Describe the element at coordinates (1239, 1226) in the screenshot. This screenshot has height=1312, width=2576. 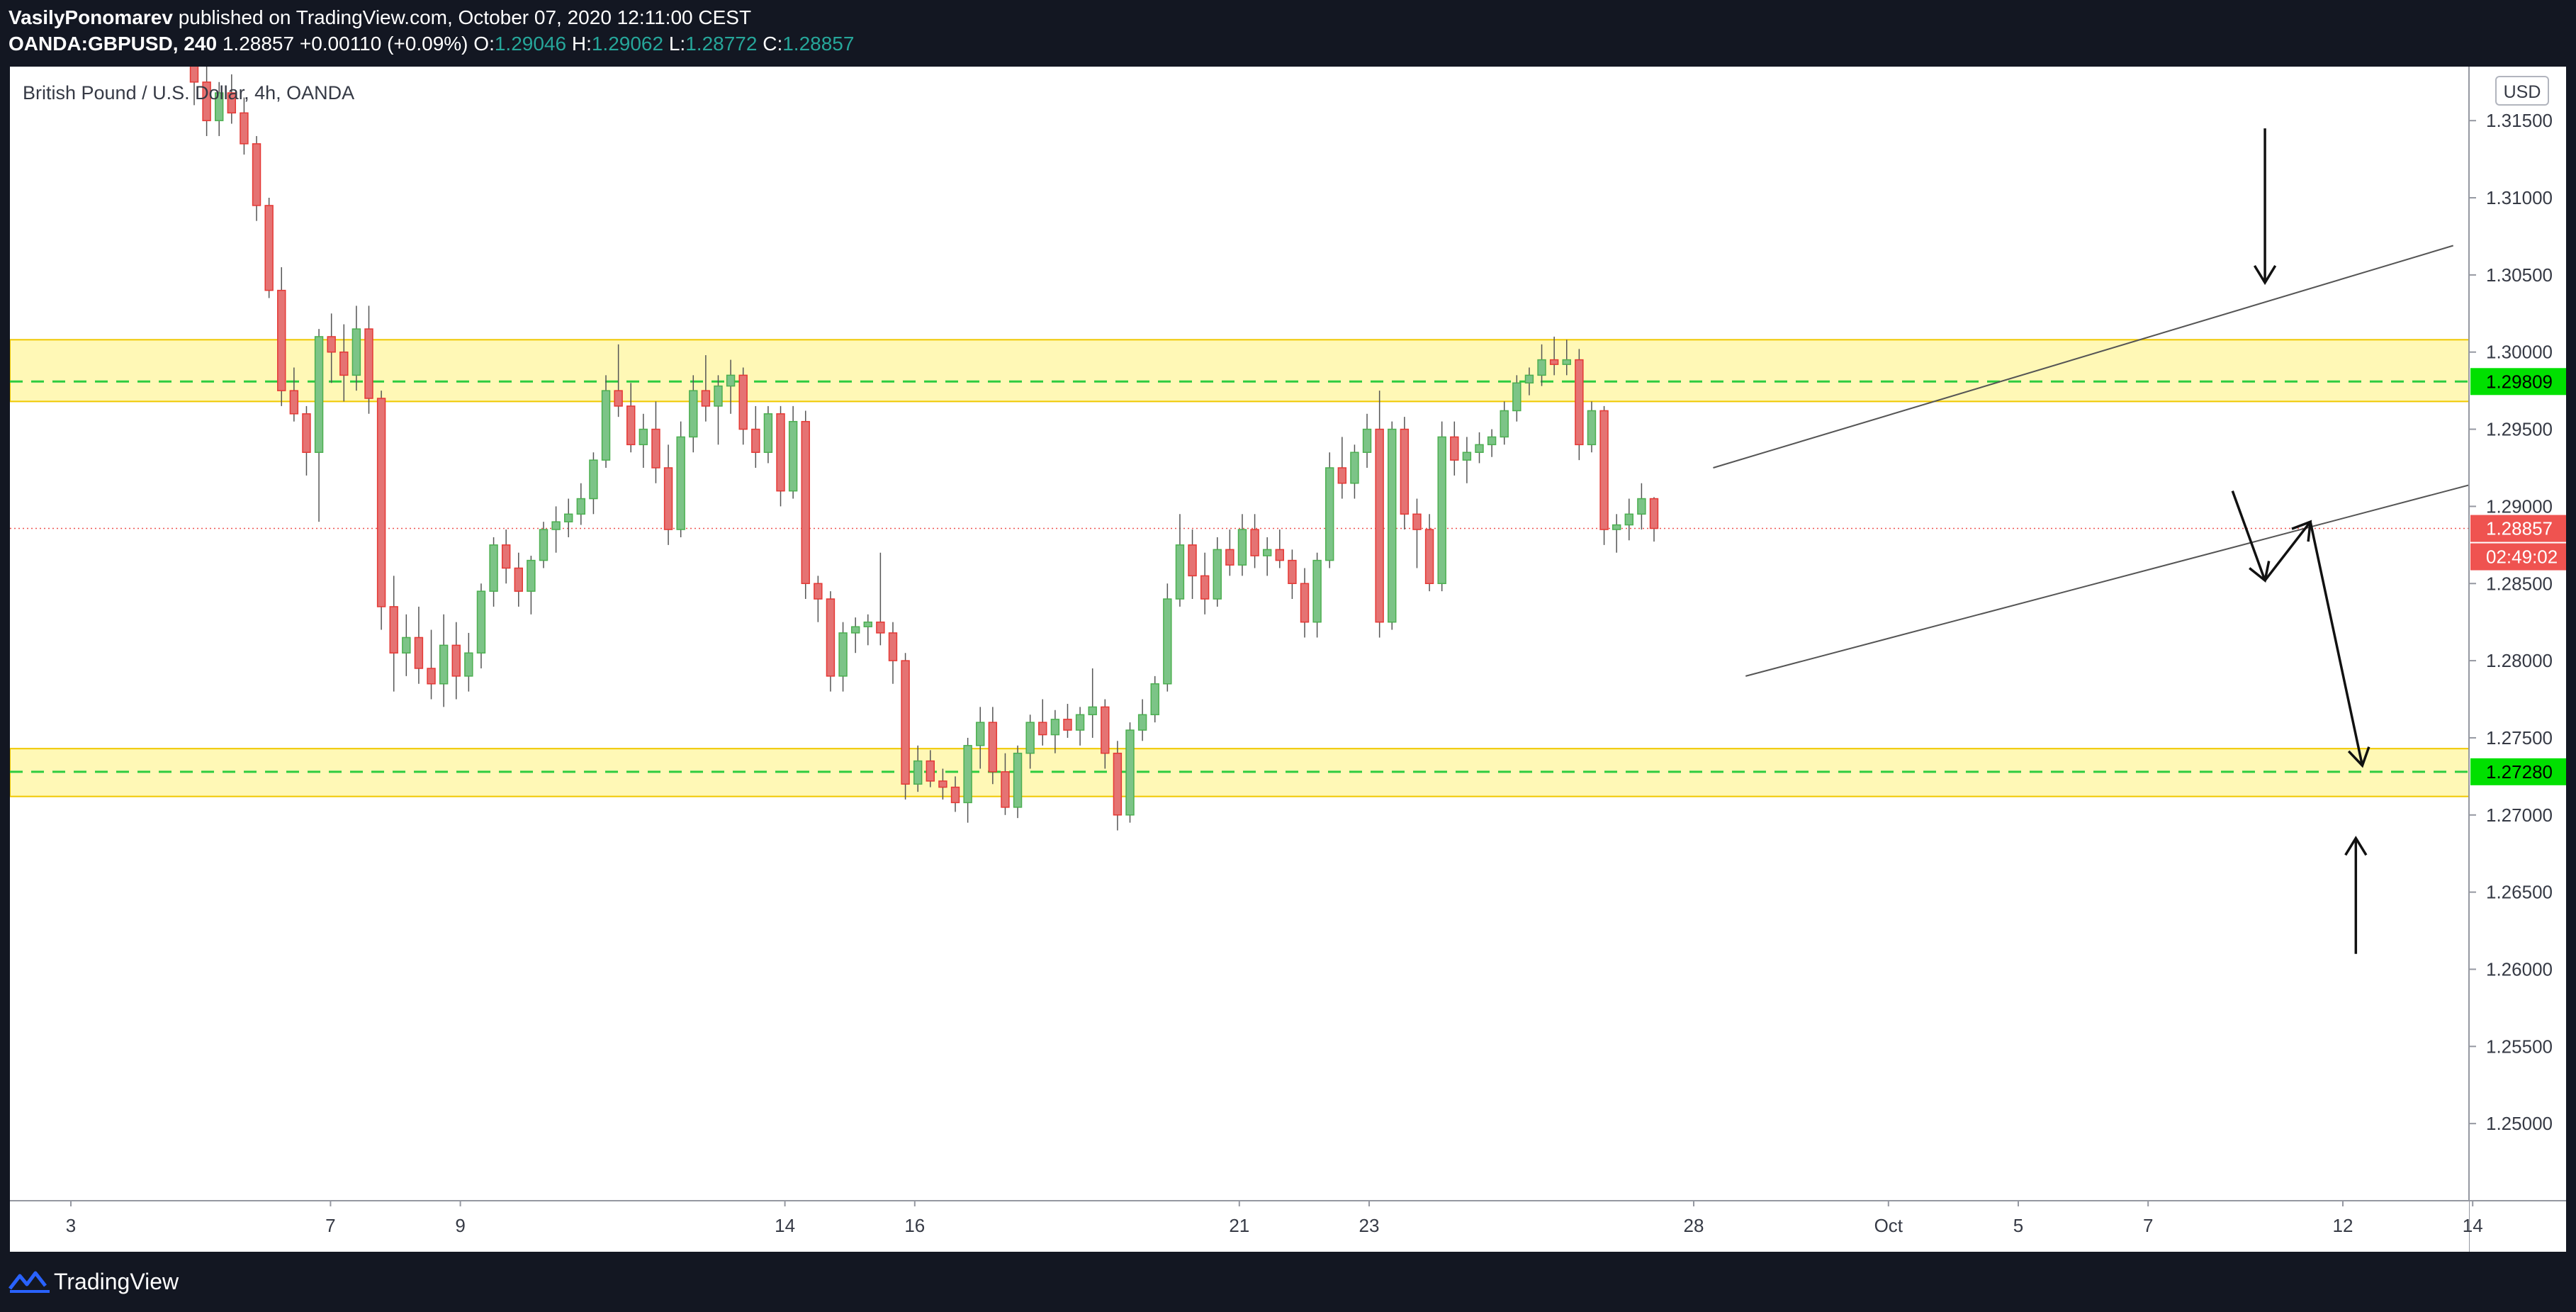
I see `time-axis` at that location.